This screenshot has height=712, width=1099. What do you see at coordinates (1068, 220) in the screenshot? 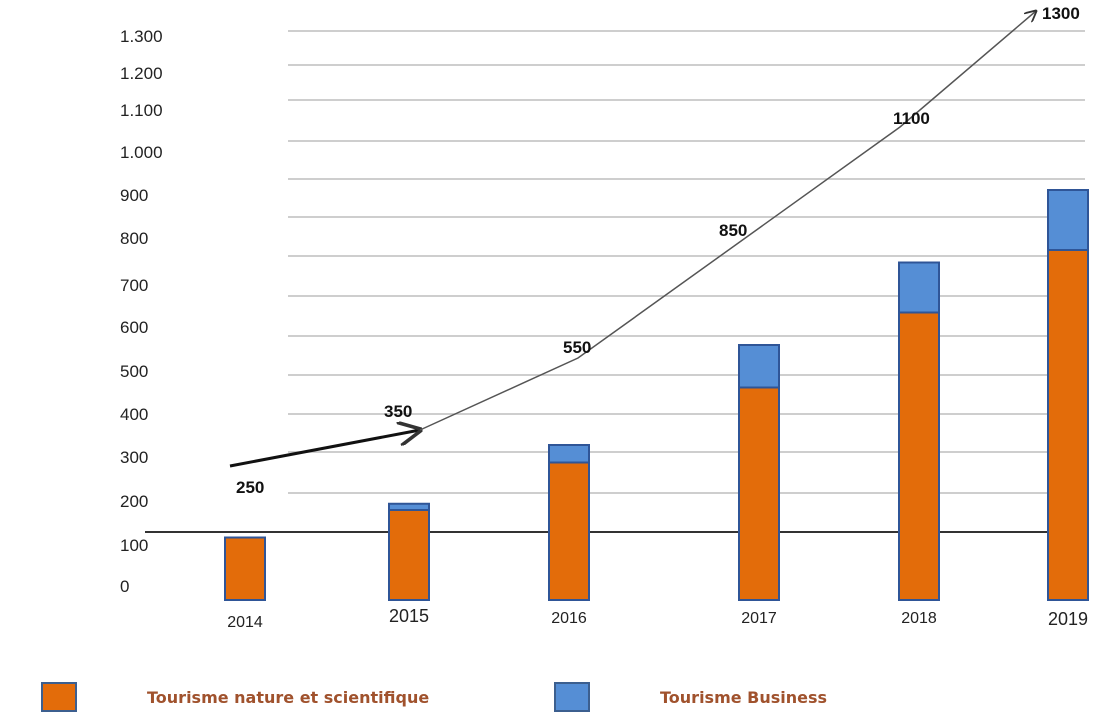
I see `bar-segment-business-2019` at bounding box center [1068, 220].